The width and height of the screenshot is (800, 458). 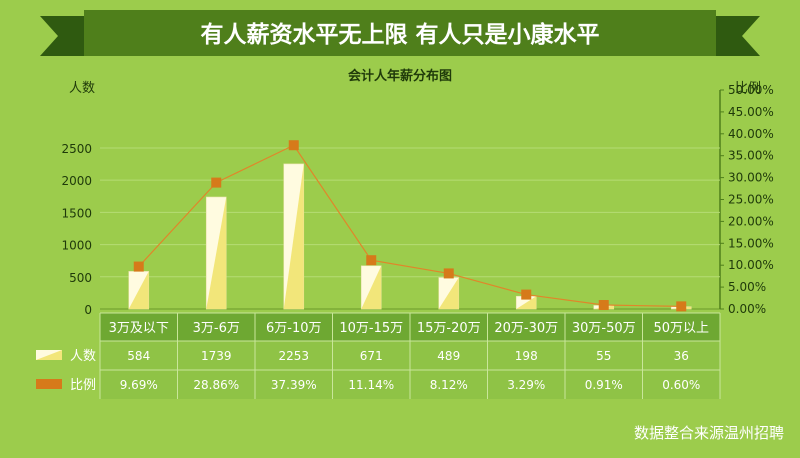 What do you see at coordinates (747, 309) in the screenshot?
I see `y2-tick-label: 0.00%` at bounding box center [747, 309].